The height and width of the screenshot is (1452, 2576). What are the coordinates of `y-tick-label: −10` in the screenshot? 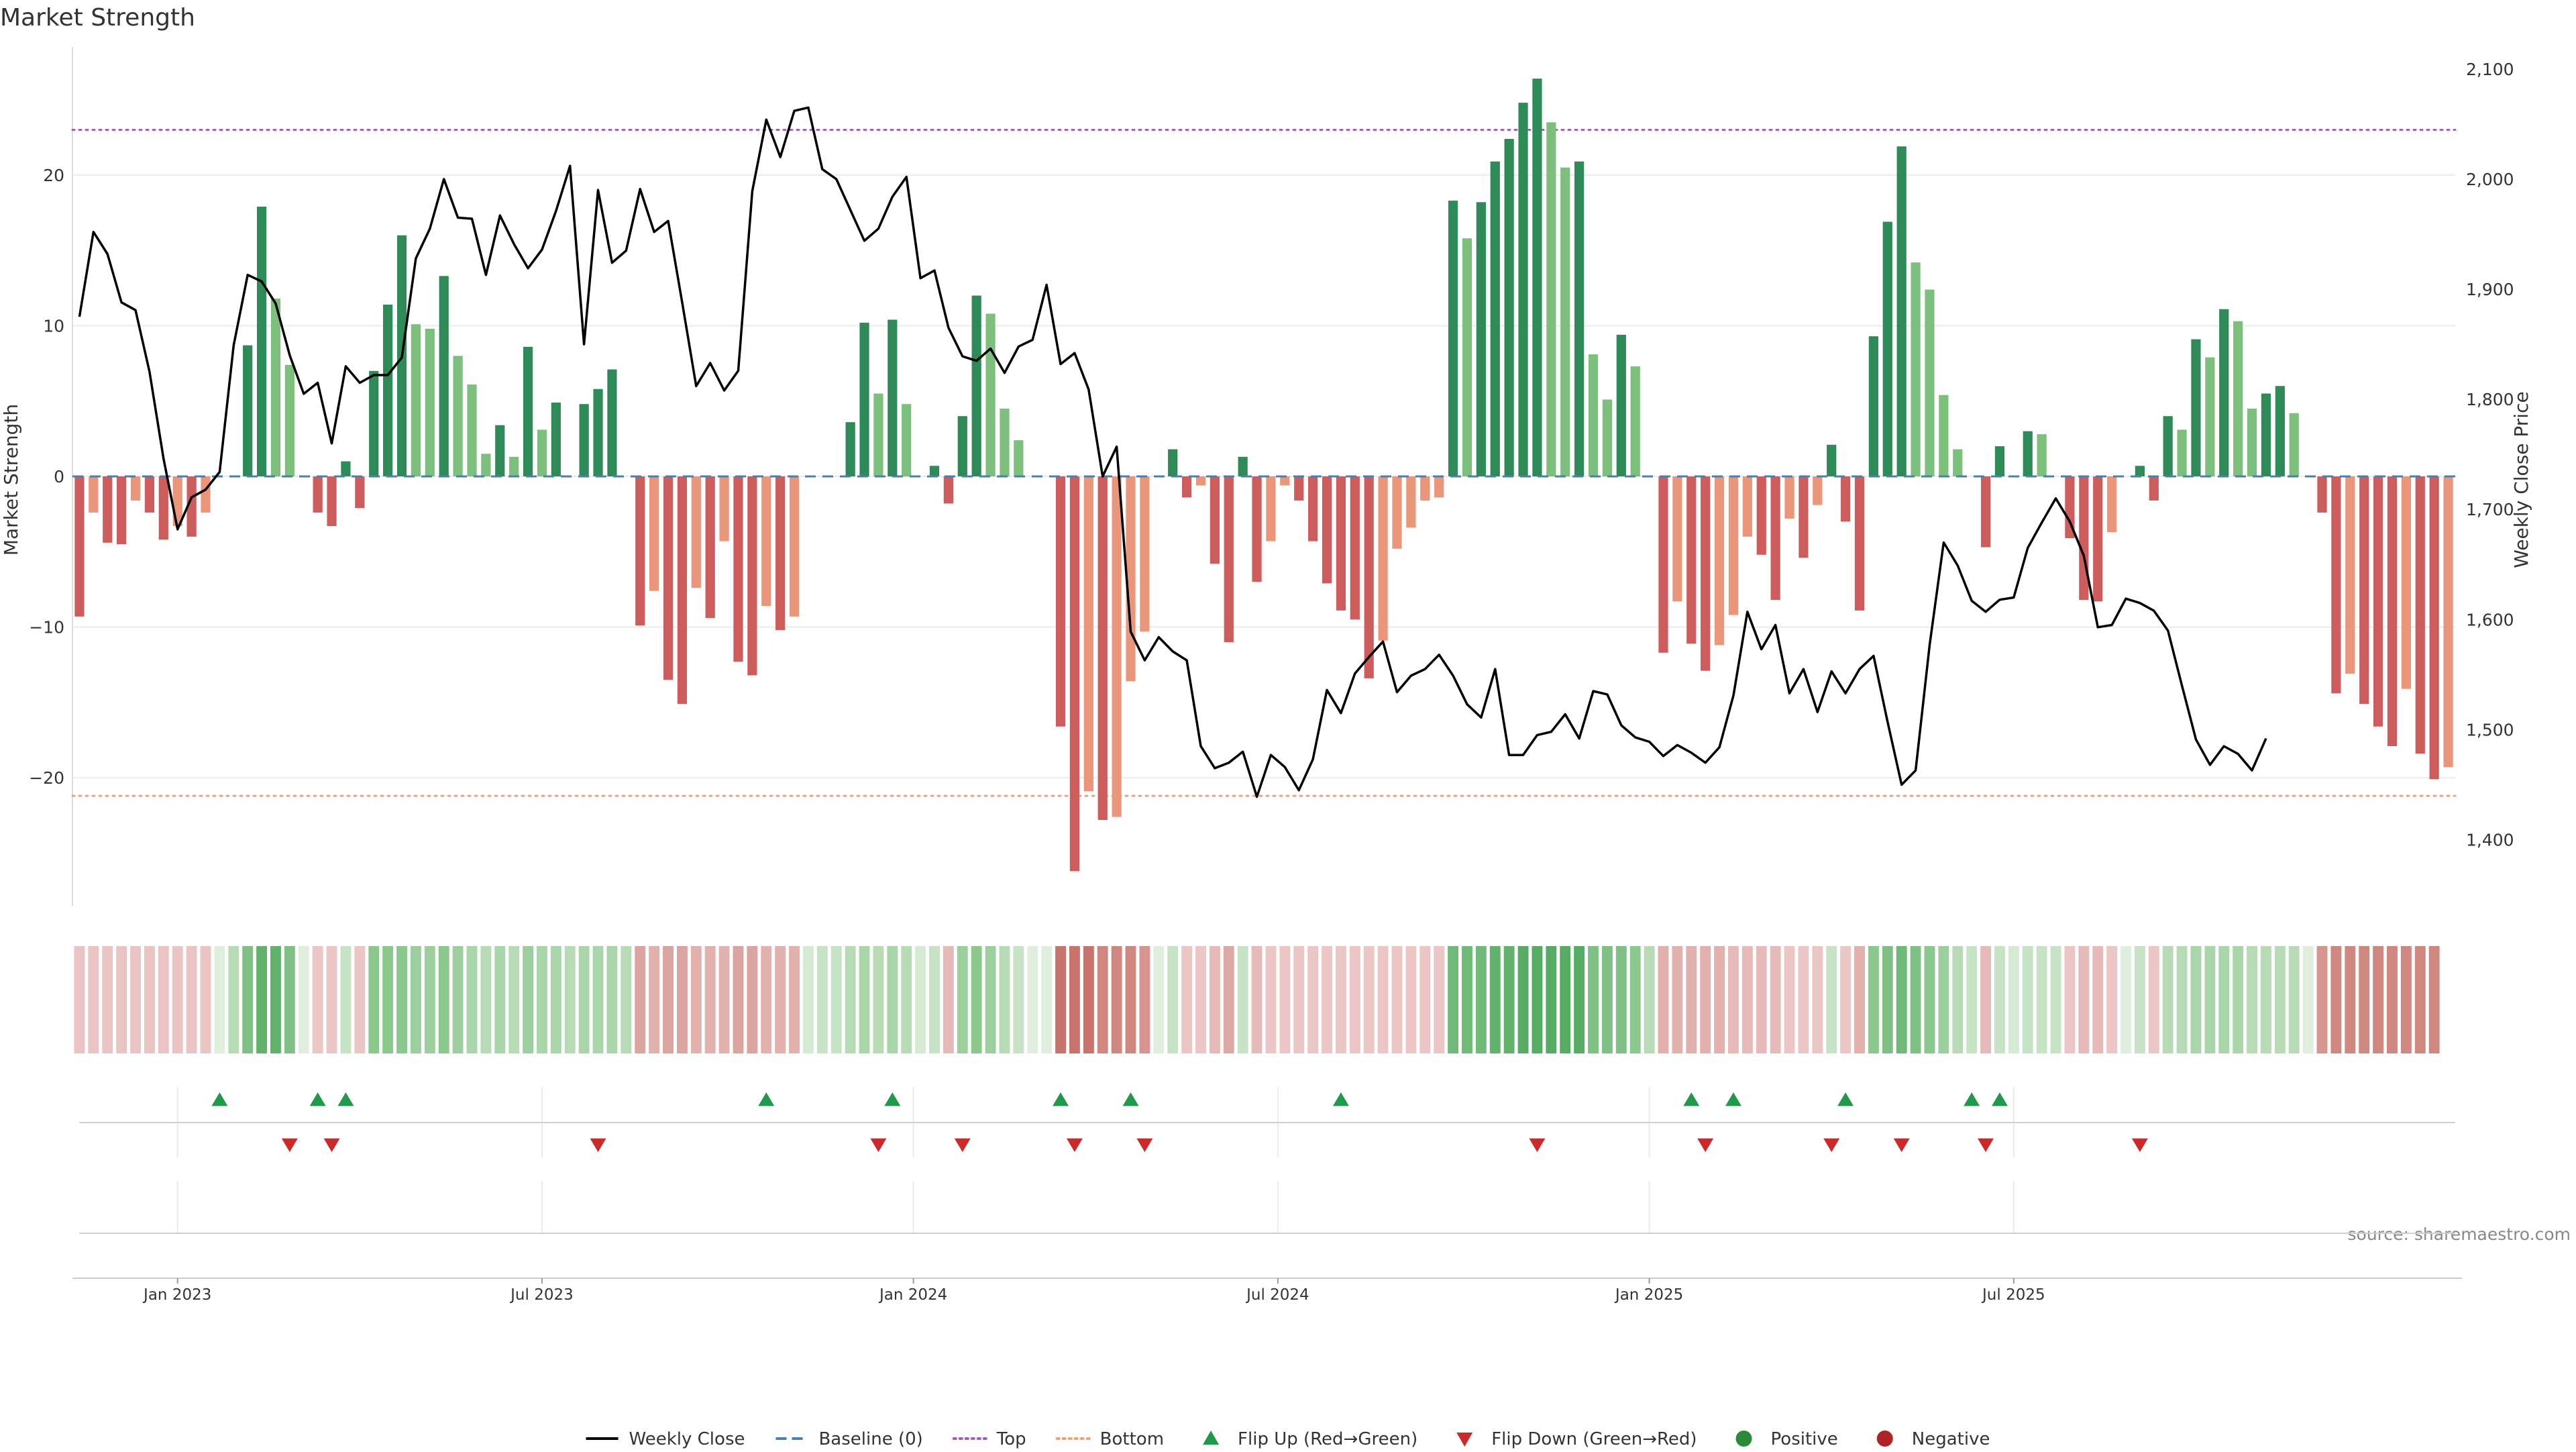 It's located at (46, 628).